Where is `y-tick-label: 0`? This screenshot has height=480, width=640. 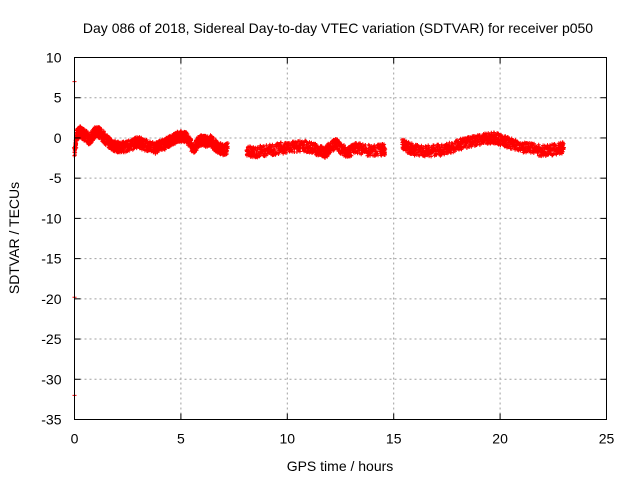 y-tick-label: 0 is located at coordinates (58, 138).